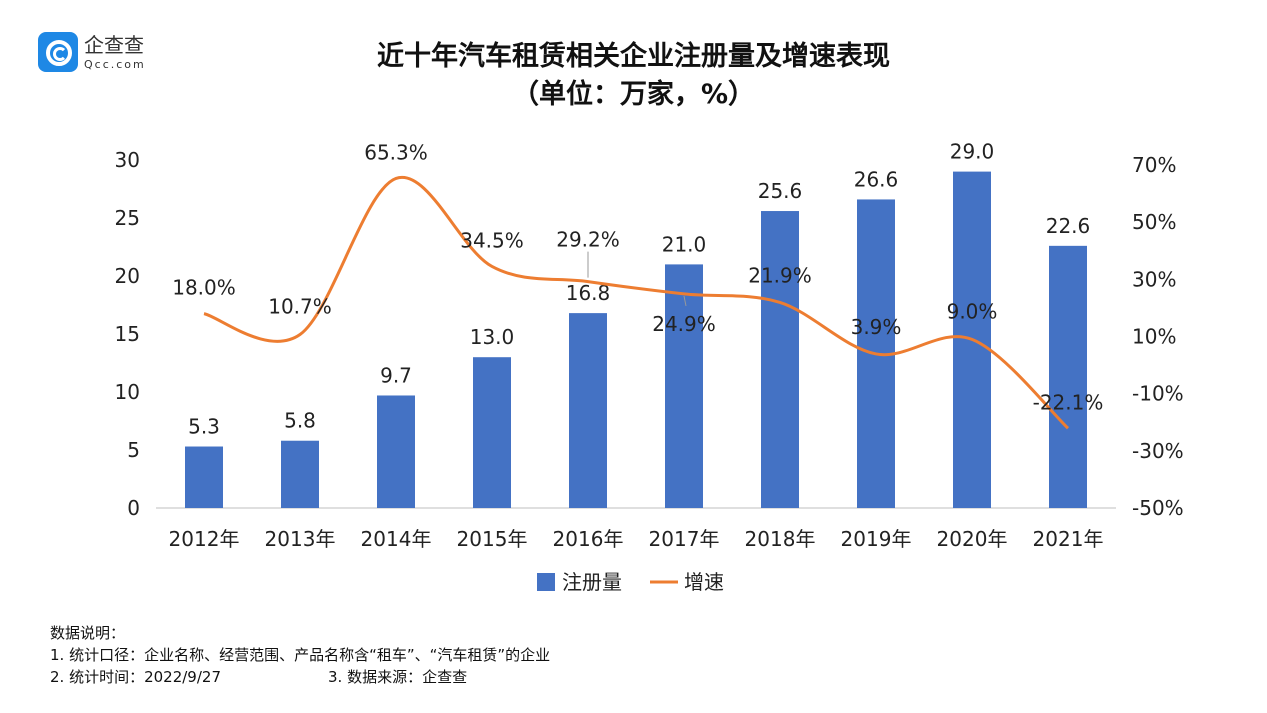 The width and height of the screenshot is (1267, 713). What do you see at coordinates (1158, 451) in the screenshot?
I see `right-tick-label: -30%` at bounding box center [1158, 451].